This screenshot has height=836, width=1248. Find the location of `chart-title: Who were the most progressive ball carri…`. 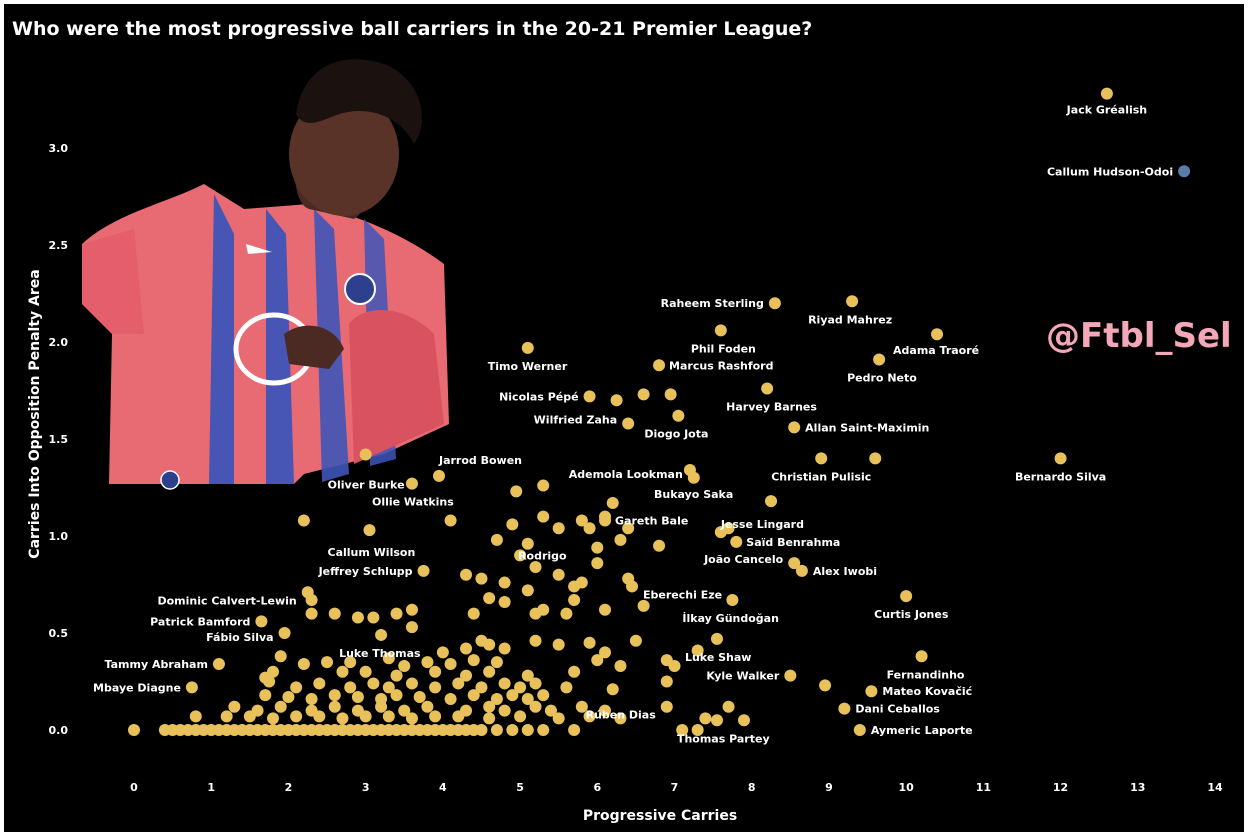

chart-title: Who were the most progressive ball carri… is located at coordinates (412, 29).